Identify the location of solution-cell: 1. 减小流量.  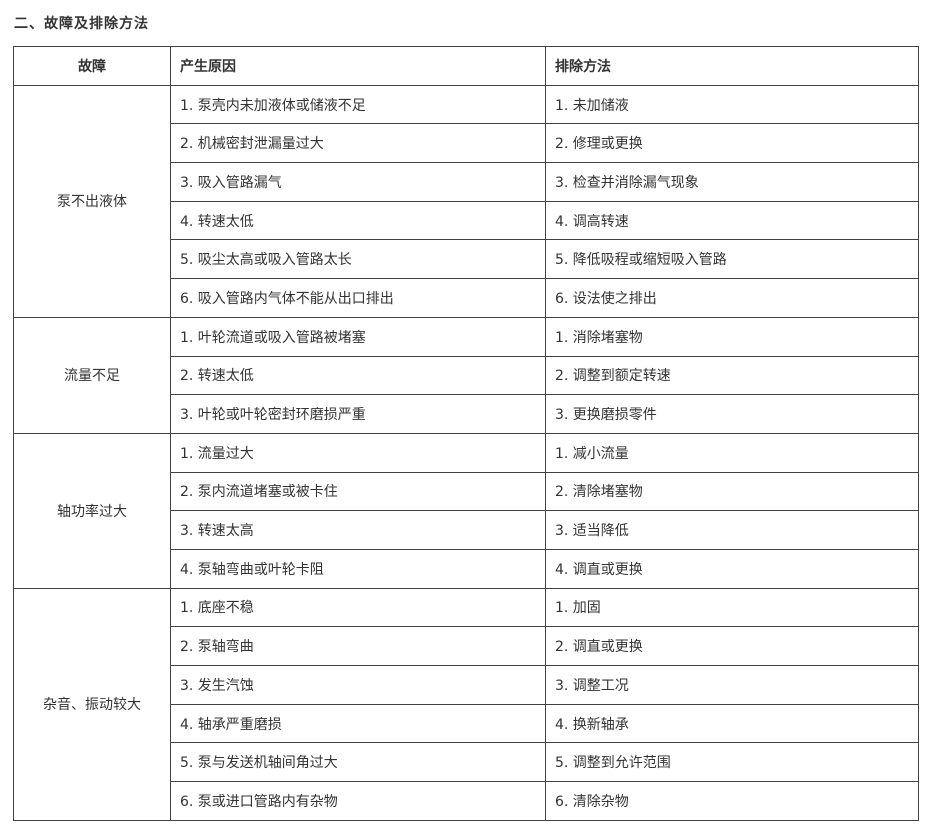
(732, 452).